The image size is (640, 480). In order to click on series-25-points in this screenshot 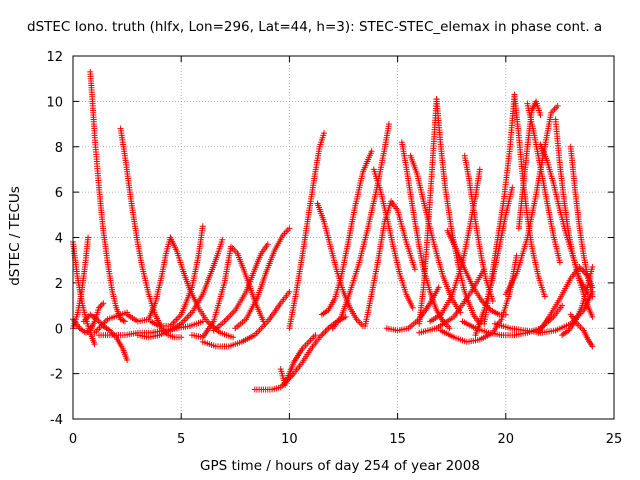, I will do `click(393, 238)`.